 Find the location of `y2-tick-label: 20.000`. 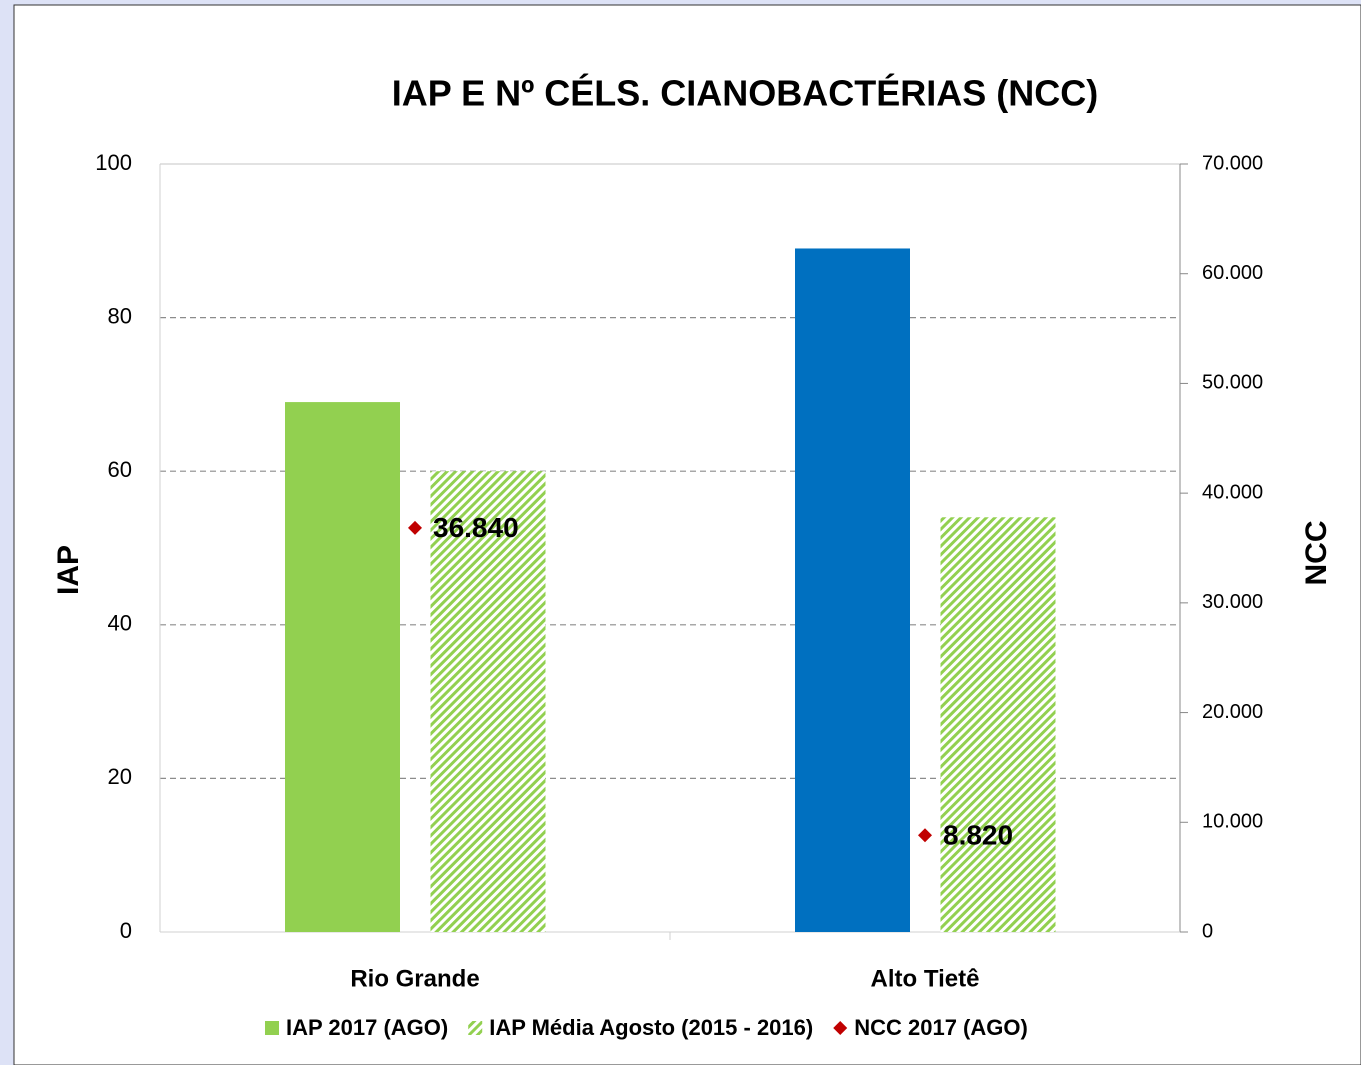

y2-tick-label: 20.000 is located at coordinates (1232, 712).